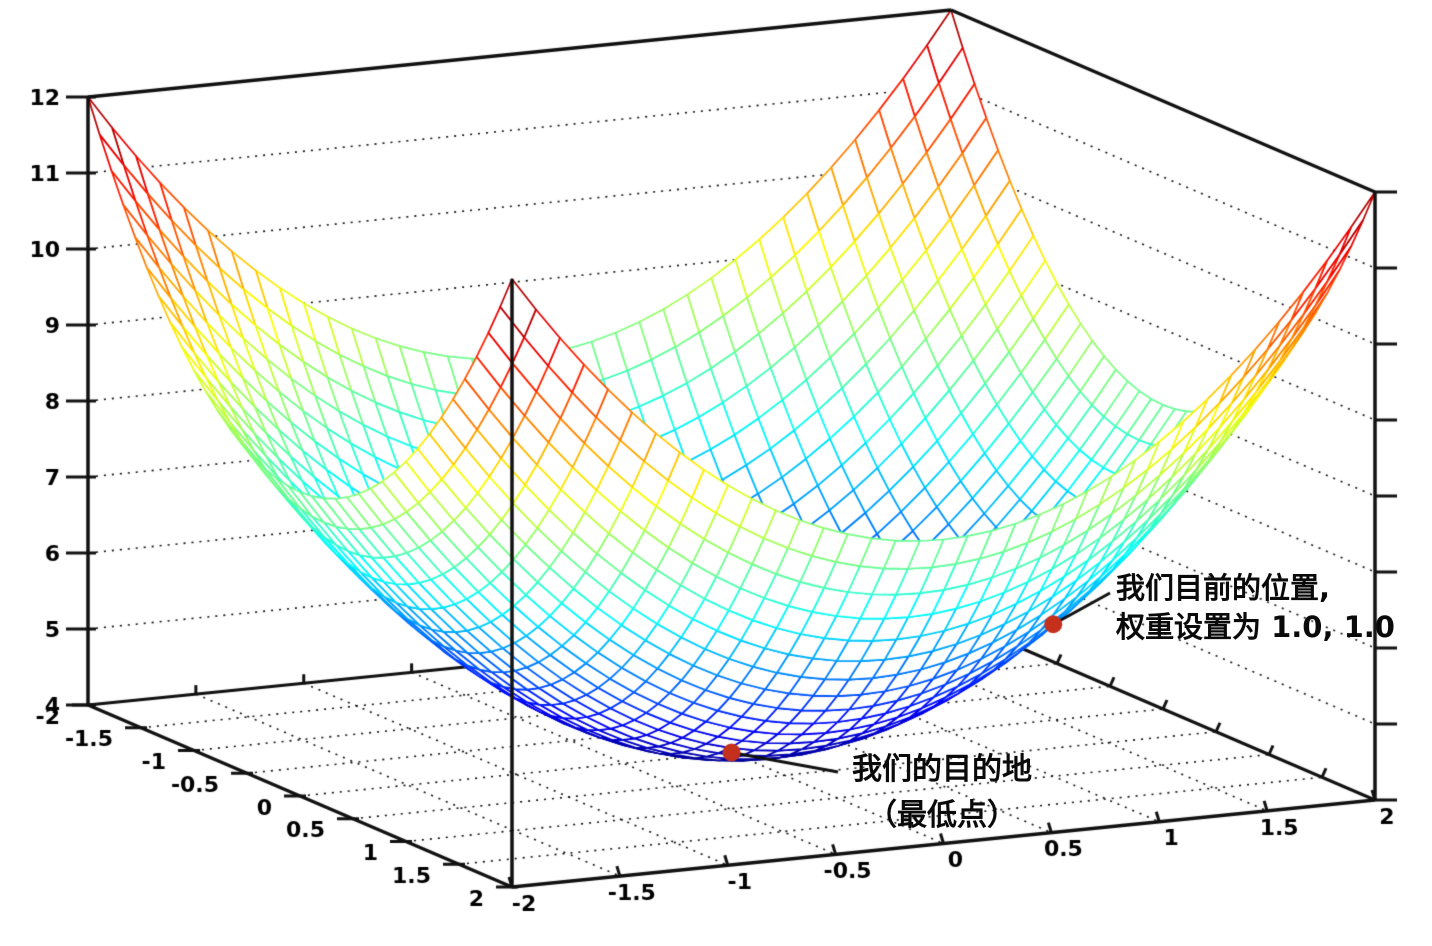  What do you see at coordinates (942, 815) in the screenshot?
I see `annotation-destination-line2: （最低点）` at bounding box center [942, 815].